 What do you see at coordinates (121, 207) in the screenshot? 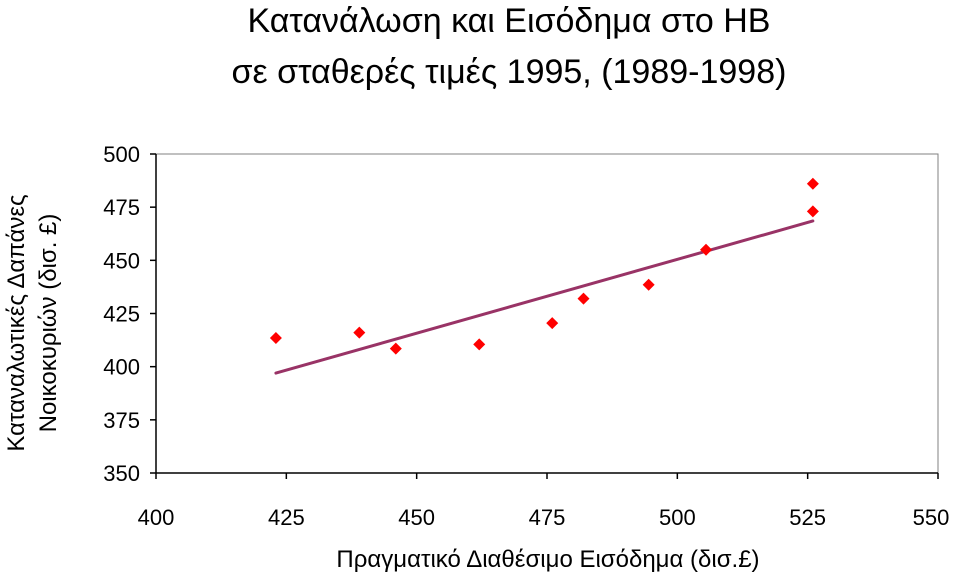
I see `y-tick-label: 475` at bounding box center [121, 207].